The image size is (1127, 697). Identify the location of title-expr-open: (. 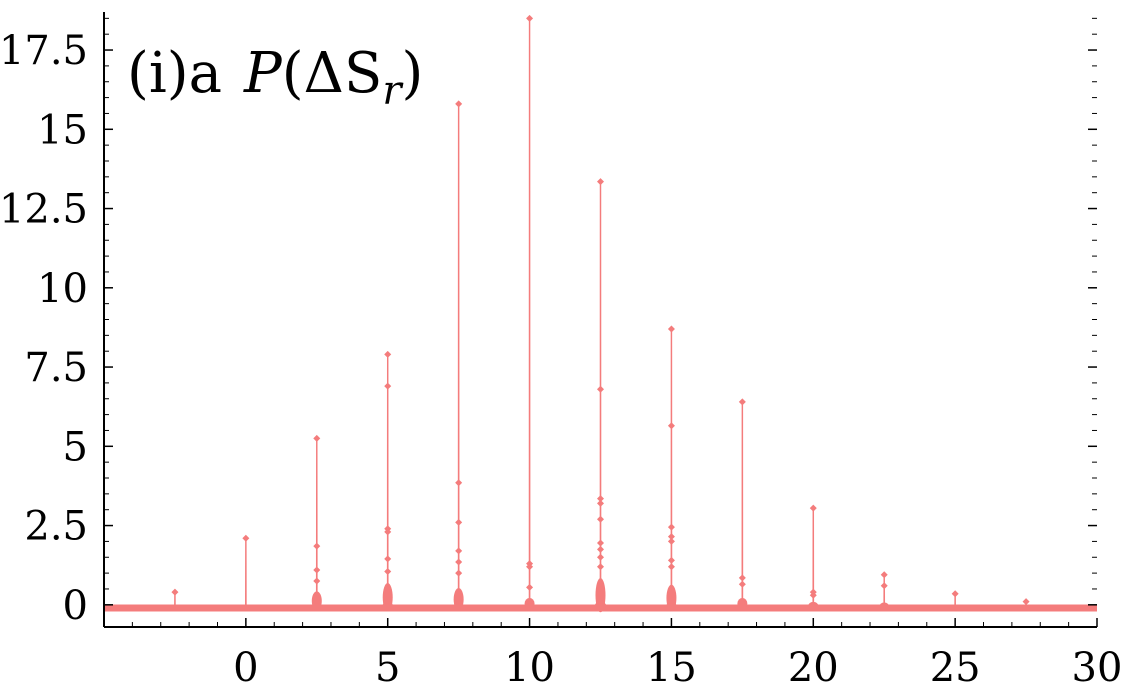
(293, 73).